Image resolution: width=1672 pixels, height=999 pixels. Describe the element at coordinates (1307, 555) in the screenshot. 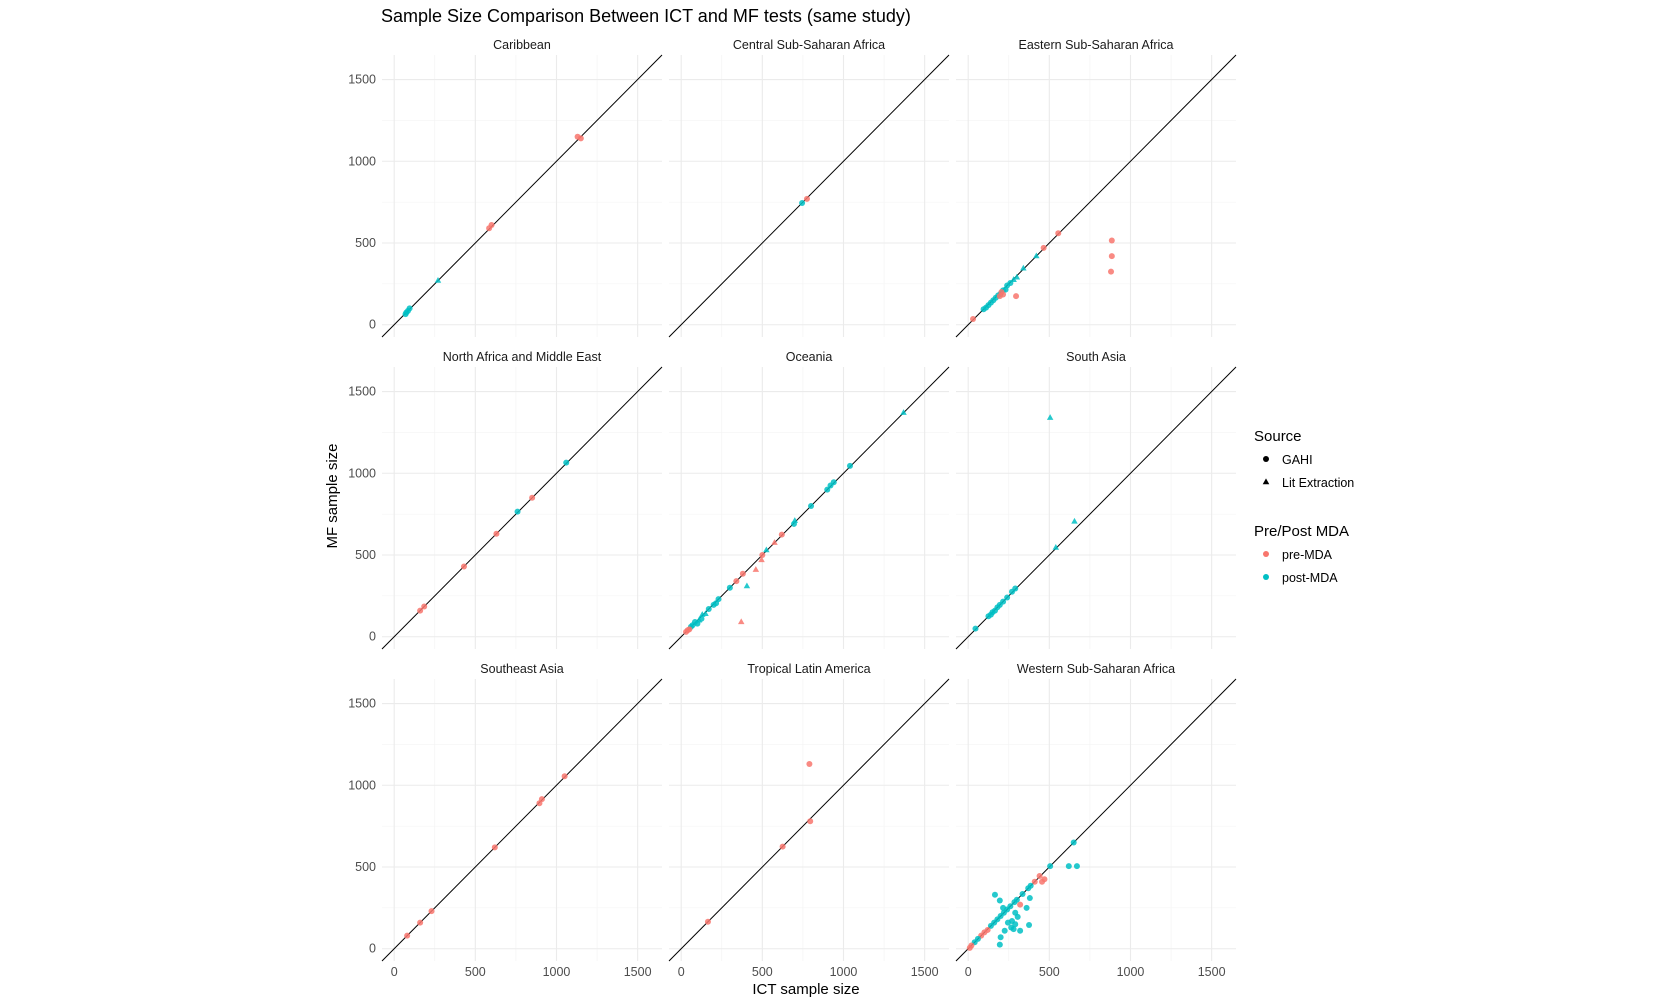

I see `legend-label: pre-MDA` at that location.